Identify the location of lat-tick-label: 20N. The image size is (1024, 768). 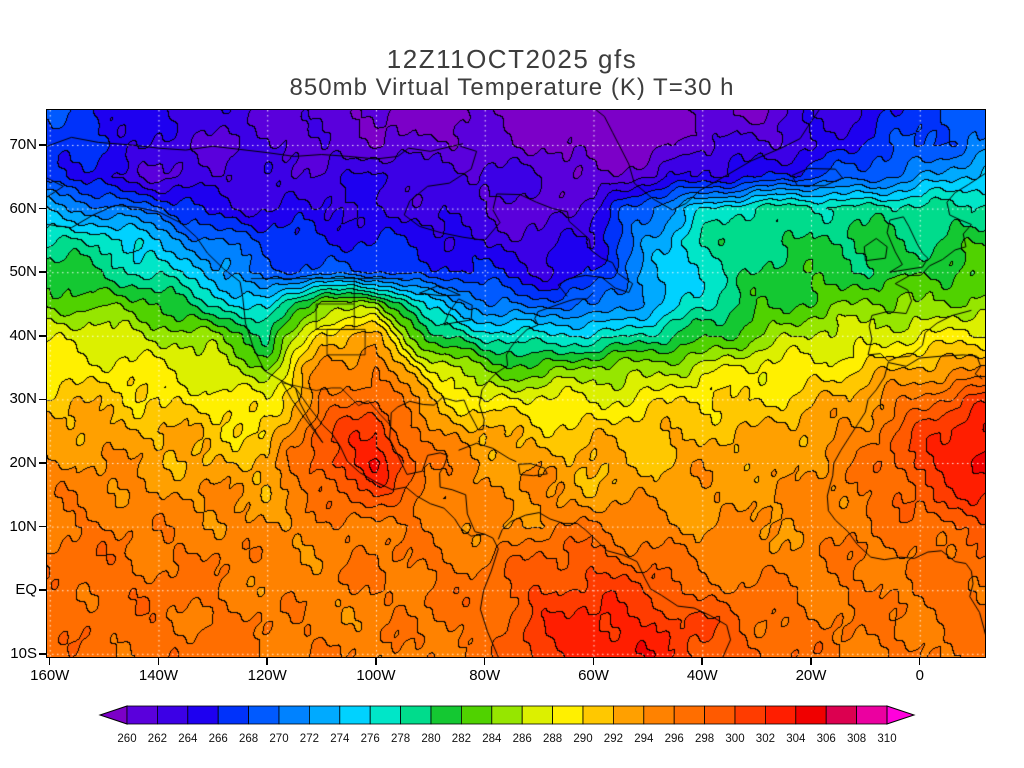
(23, 462).